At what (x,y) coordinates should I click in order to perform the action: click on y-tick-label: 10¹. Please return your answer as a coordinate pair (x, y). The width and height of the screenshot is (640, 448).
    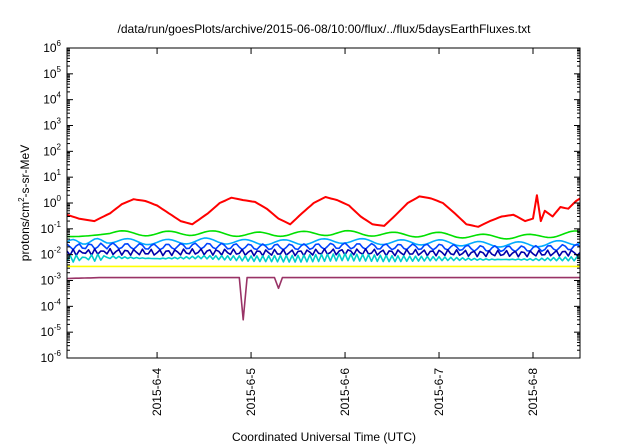
    Looking at the image, I should click on (52, 176).